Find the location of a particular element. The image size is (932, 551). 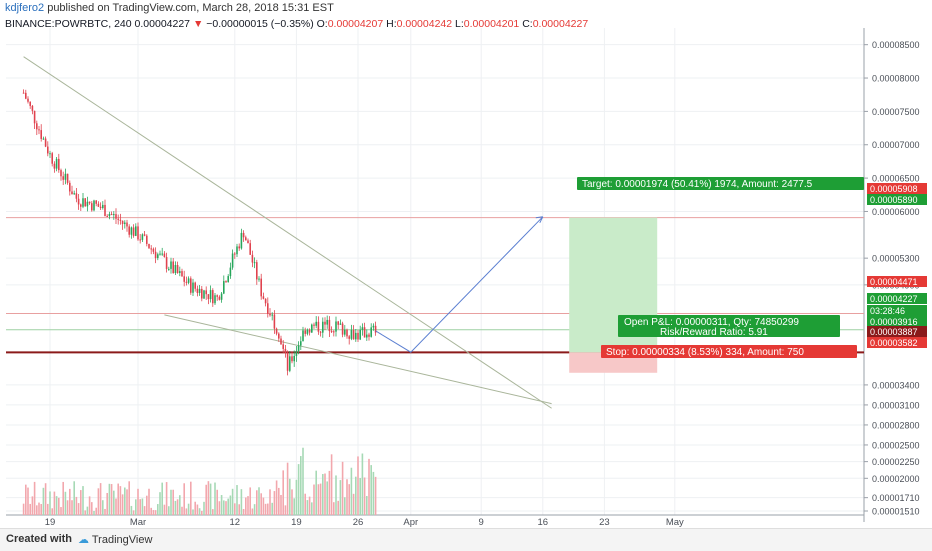

author-name: kdjfero2 is located at coordinates (25, 8).